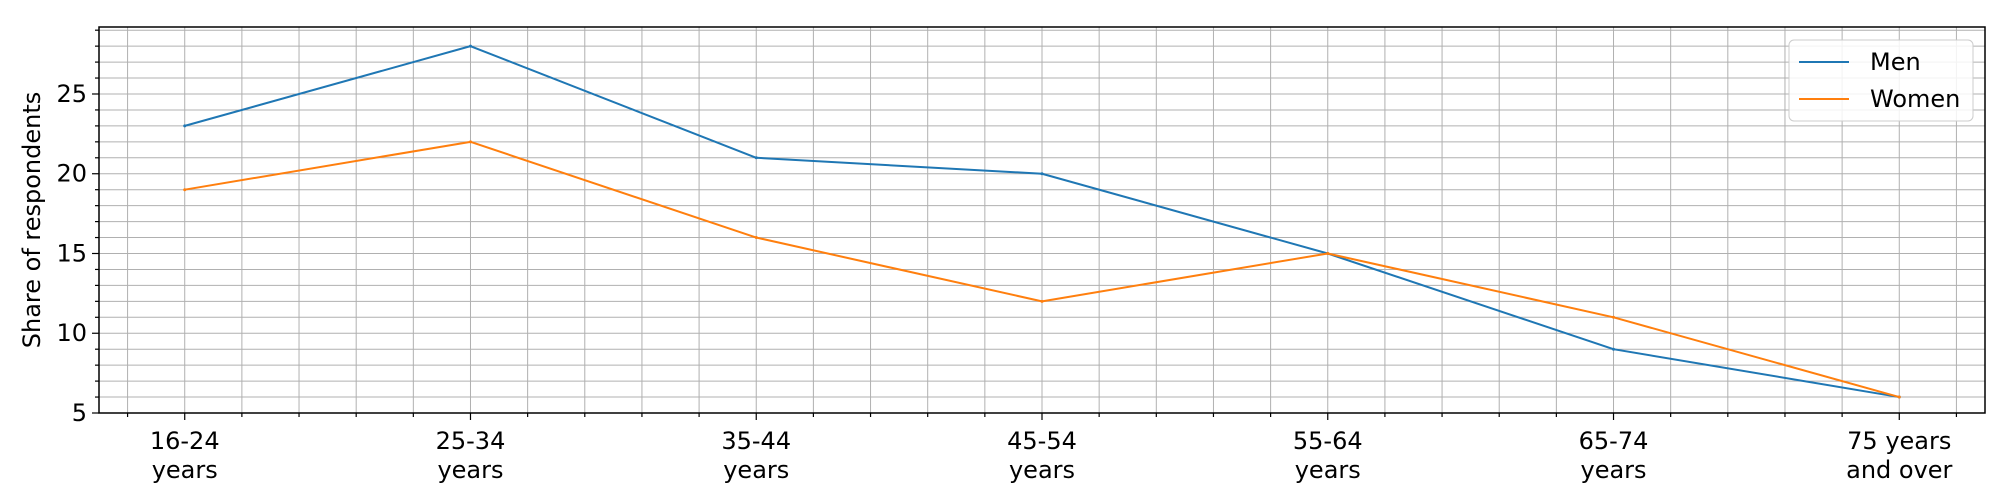 The image size is (2000, 500). What do you see at coordinates (185, 455) in the screenshot?
I see `x-tick-label: 16-24 years` at bounding box center [185, 455].